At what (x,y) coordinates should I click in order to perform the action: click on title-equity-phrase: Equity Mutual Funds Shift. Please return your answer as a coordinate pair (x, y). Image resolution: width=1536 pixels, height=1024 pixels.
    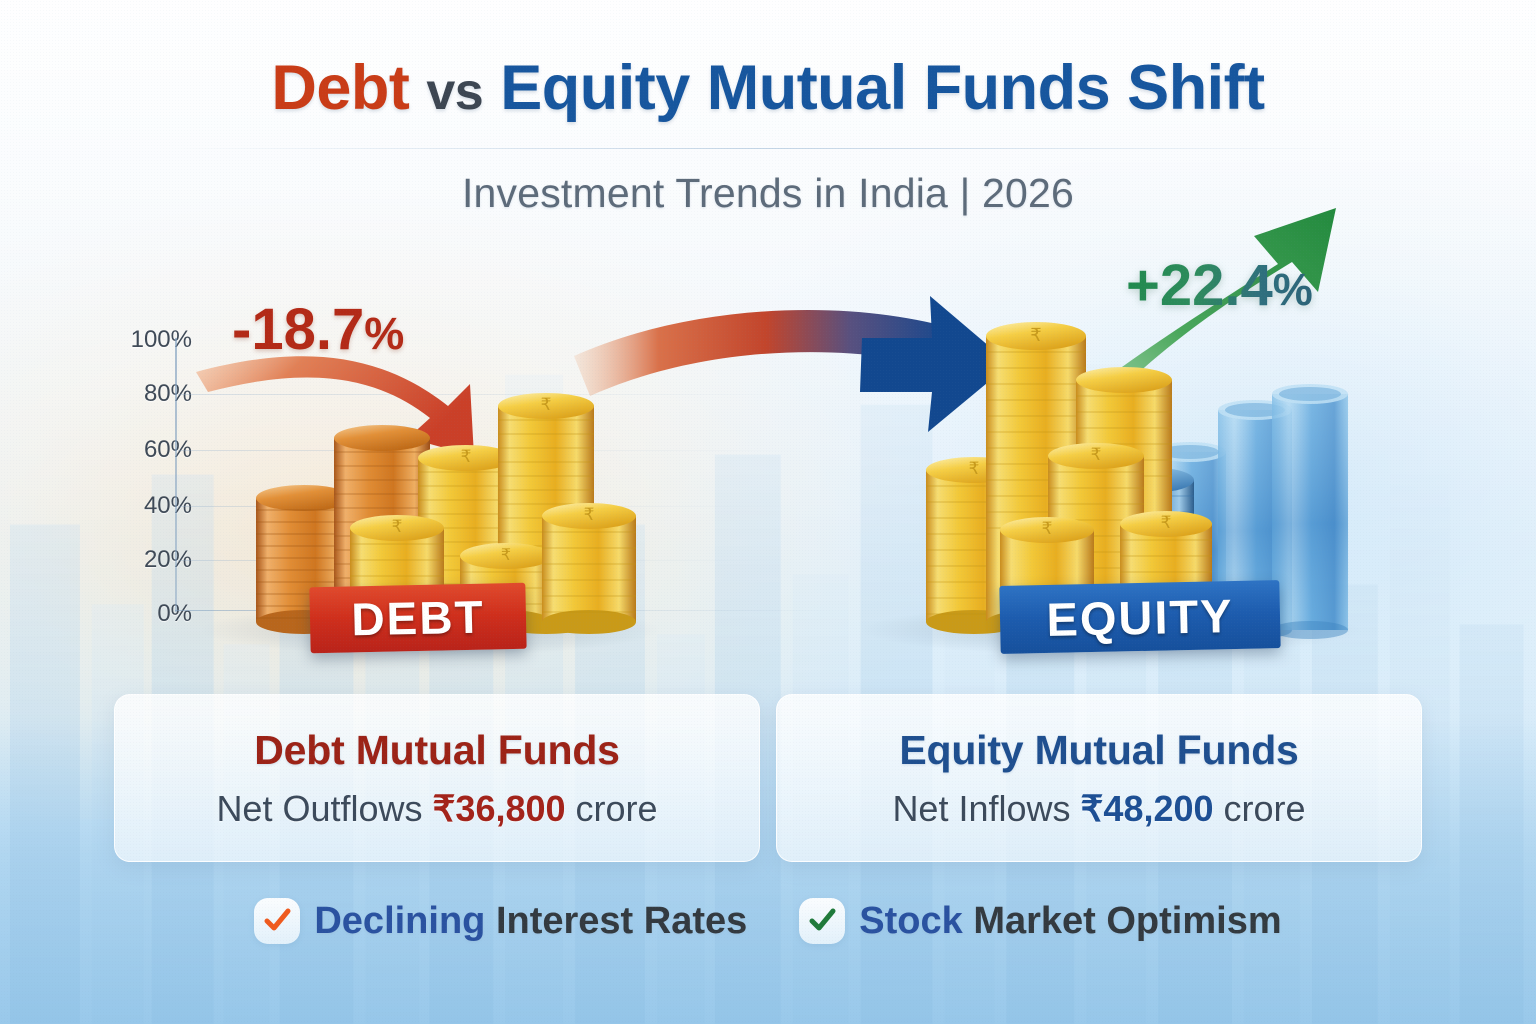
    Looking at the image, I should click on (882, 88).